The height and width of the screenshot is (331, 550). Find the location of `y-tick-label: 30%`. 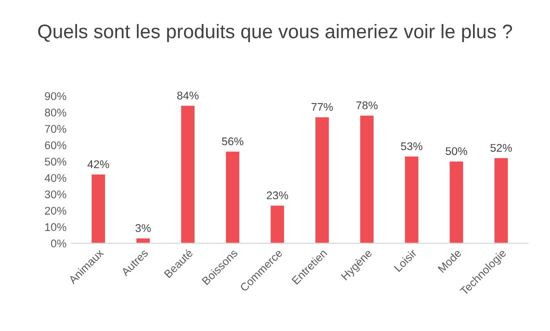

y-tick-label: 30% is located at coordinates (55, 194).